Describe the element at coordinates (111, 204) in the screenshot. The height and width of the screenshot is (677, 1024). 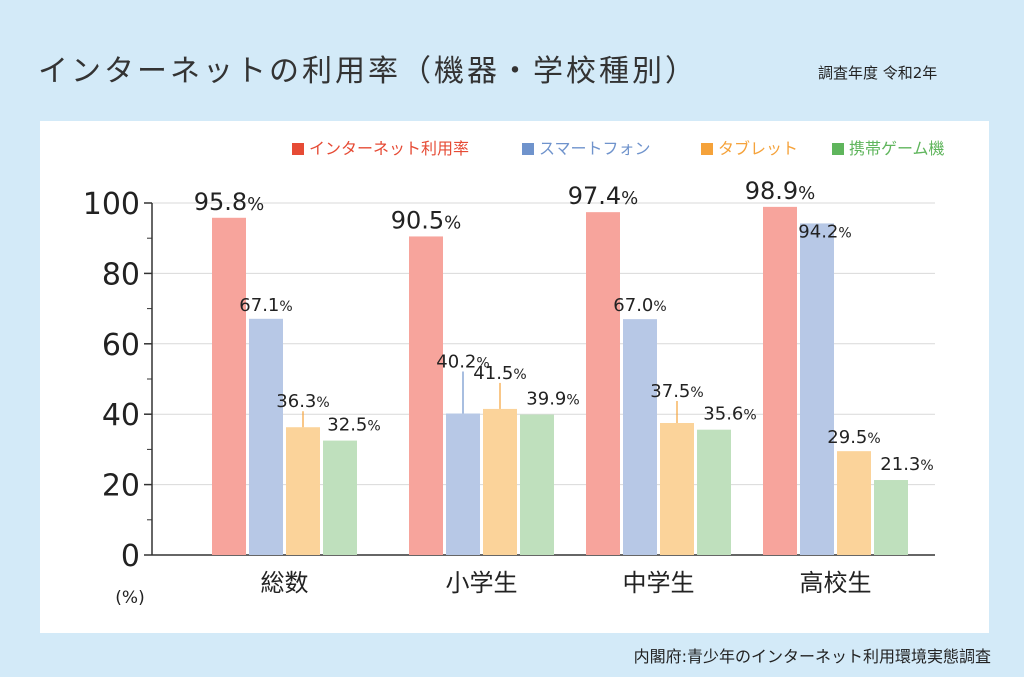
I see `y-tick-label: 100` at that location.